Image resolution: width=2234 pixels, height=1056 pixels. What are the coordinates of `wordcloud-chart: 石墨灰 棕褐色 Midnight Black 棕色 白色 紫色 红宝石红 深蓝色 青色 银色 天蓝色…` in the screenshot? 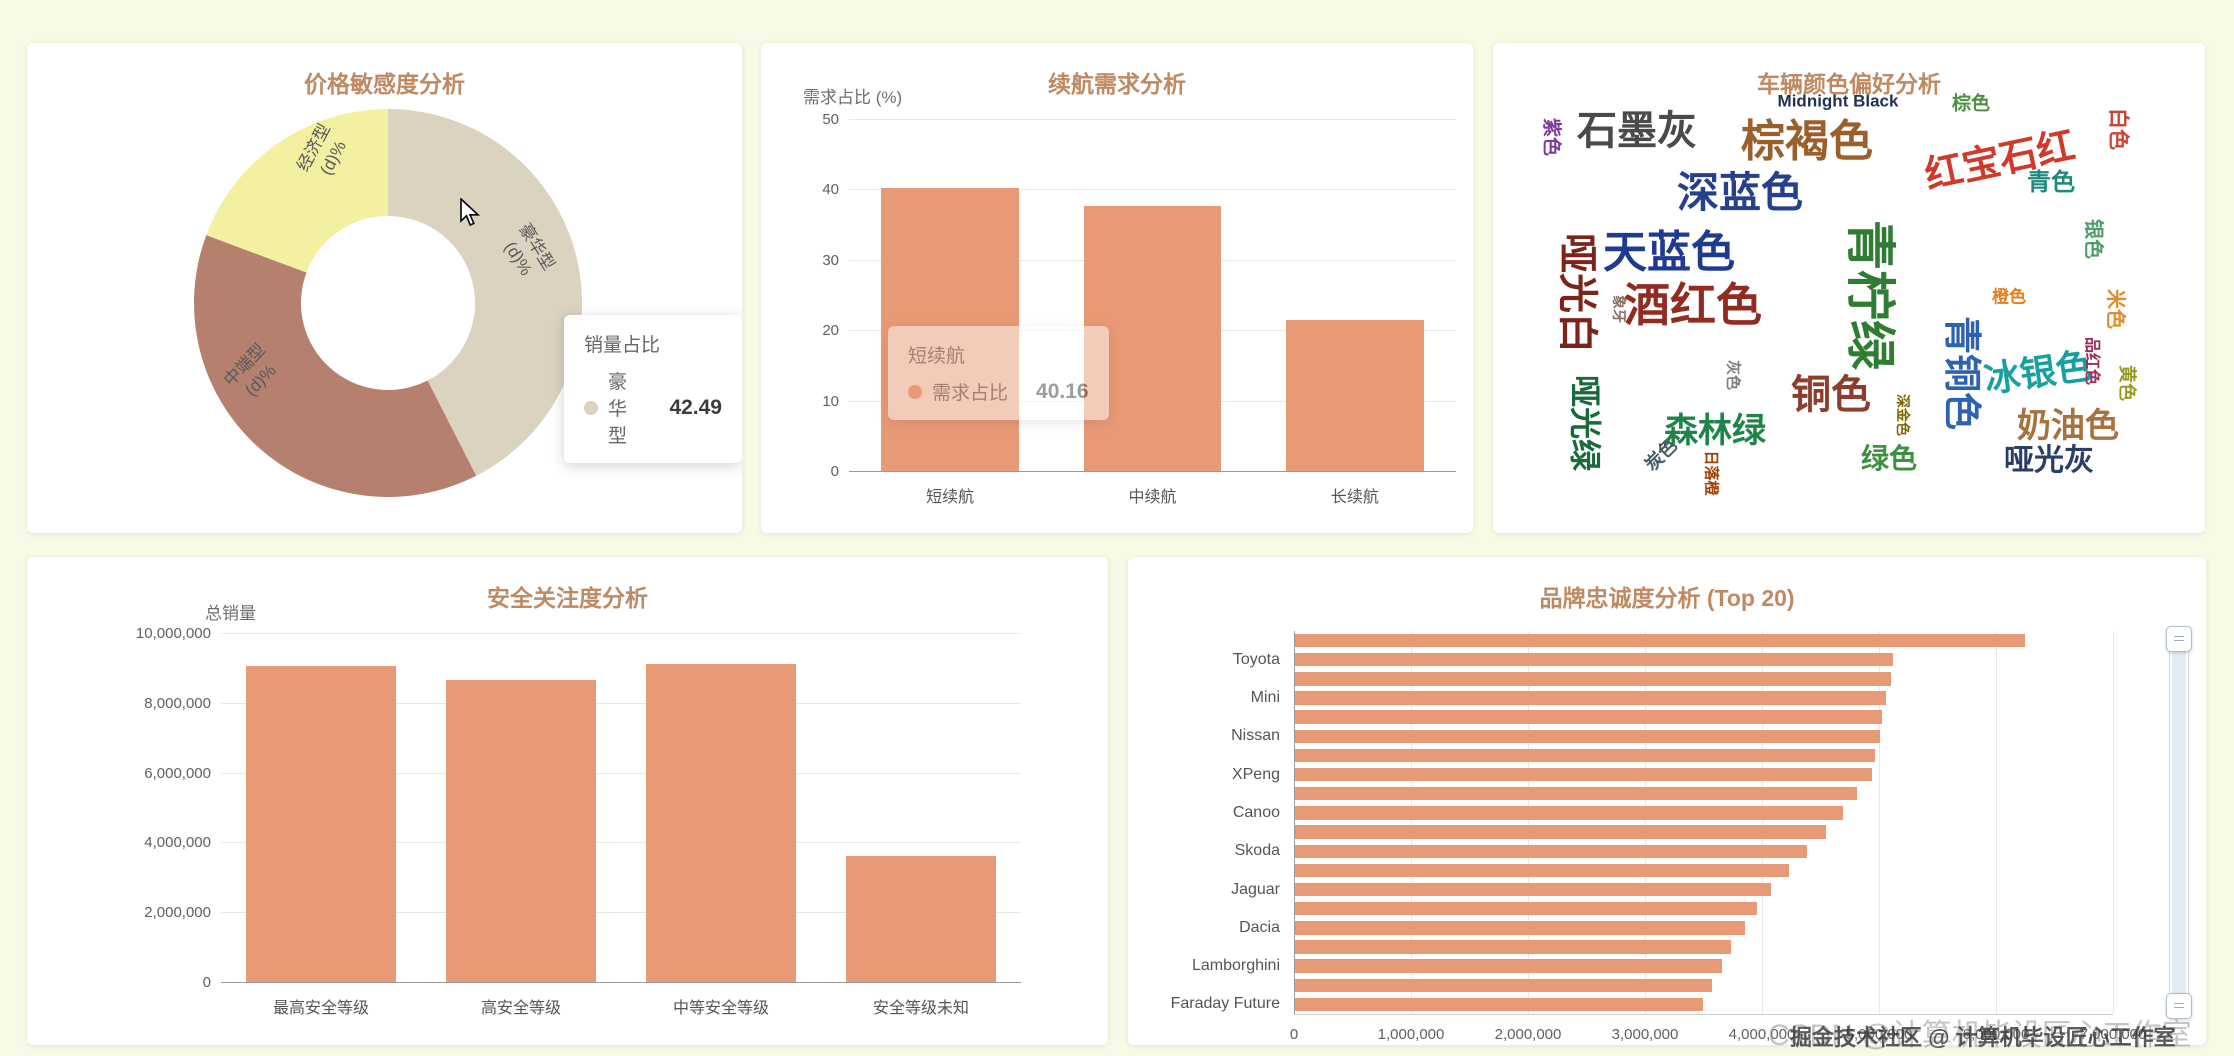 It's located at (1849, 288).